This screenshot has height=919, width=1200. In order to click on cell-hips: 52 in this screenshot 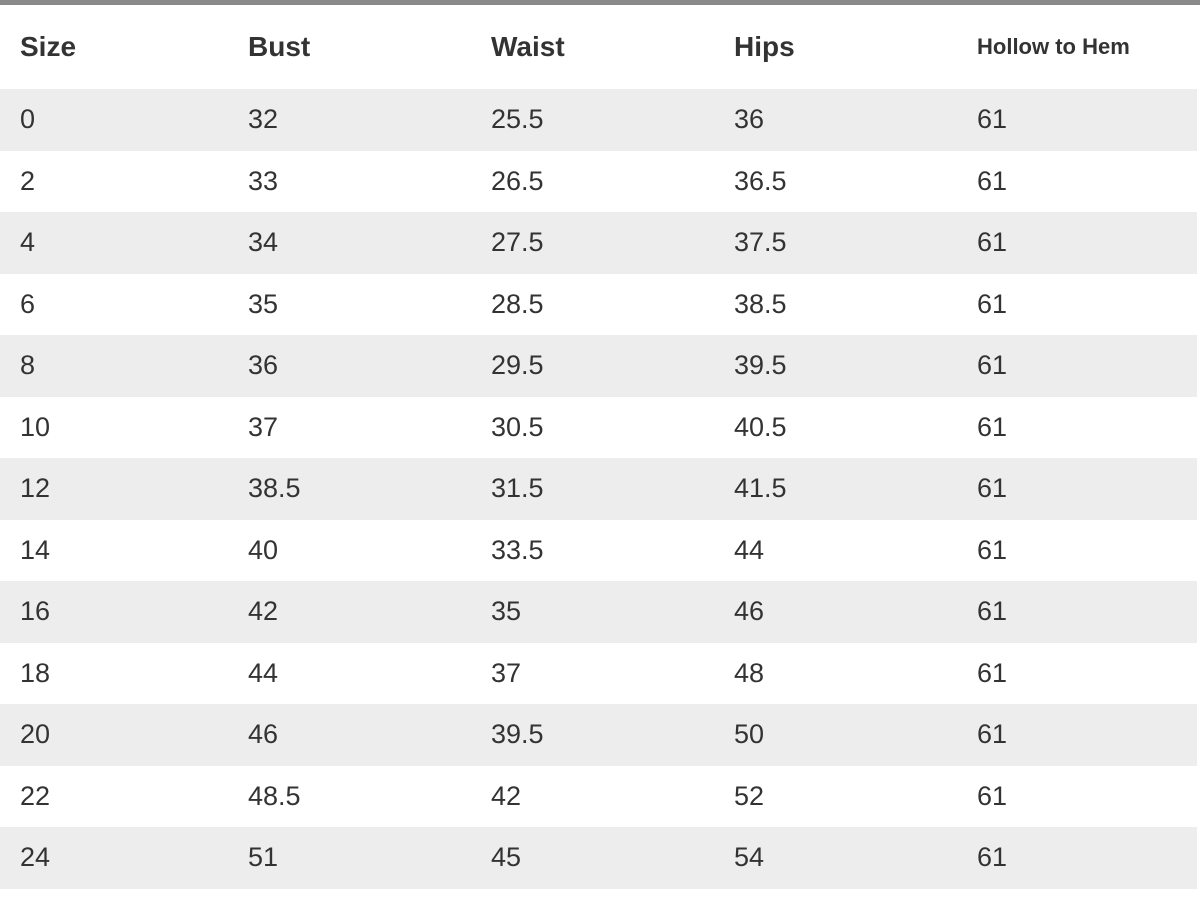, I will do `click(749, 795)`.